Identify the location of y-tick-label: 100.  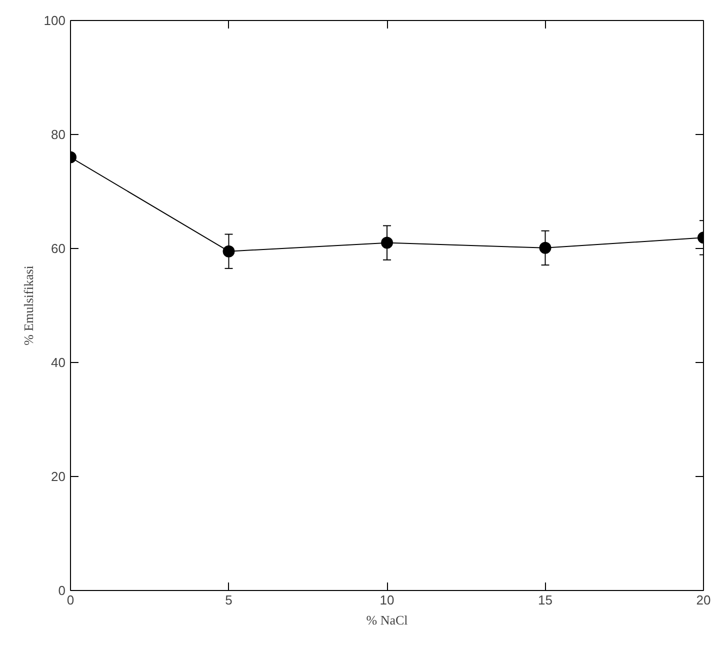
(55, 20).